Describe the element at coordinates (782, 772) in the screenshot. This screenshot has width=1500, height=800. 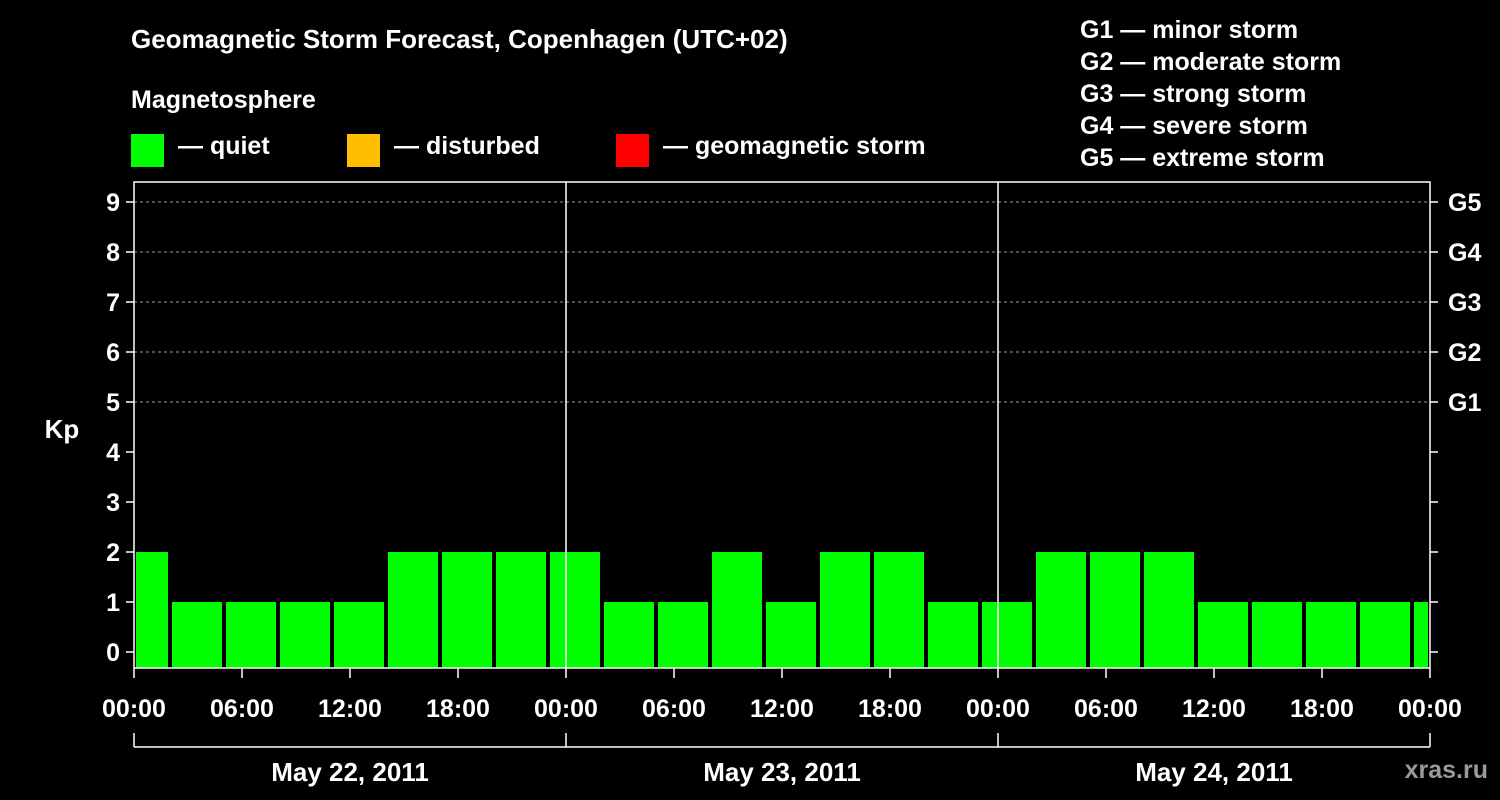
I see `day-label-1: May 23, 2011` at that location.